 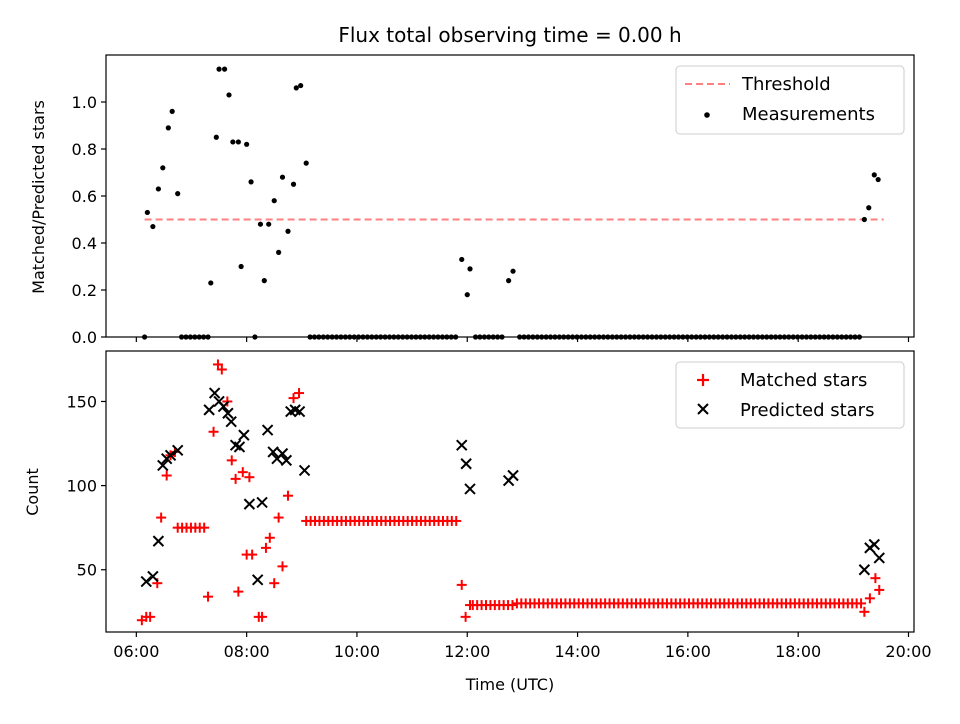 I want to click on bottom-y-tick-label: 150, so click(x=81, y=401).